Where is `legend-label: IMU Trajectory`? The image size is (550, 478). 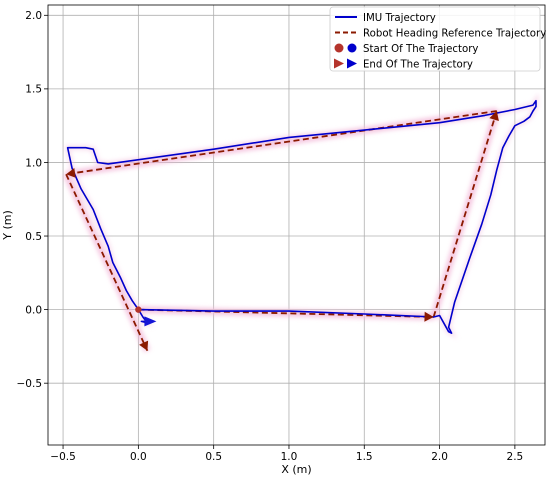 legend-label: IMU Trajectory is located at coordinates (399, 18).